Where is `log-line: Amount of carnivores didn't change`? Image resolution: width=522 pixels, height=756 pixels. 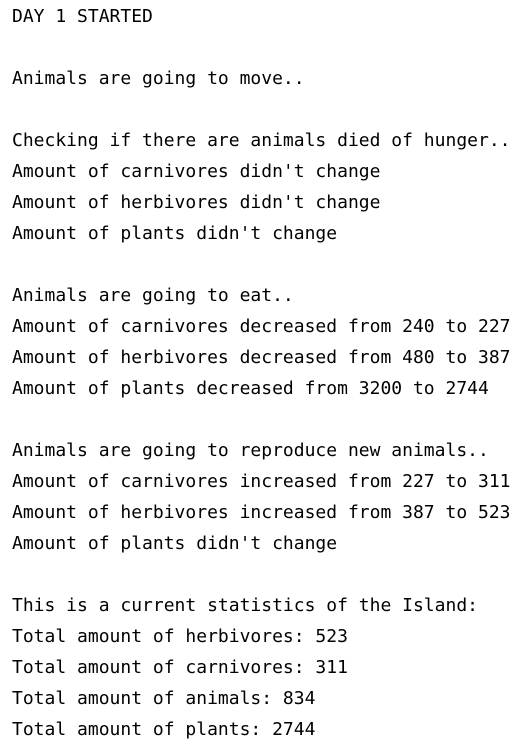 log-line: Amount of carnivores didn't change is located at coordinates (196, 171).